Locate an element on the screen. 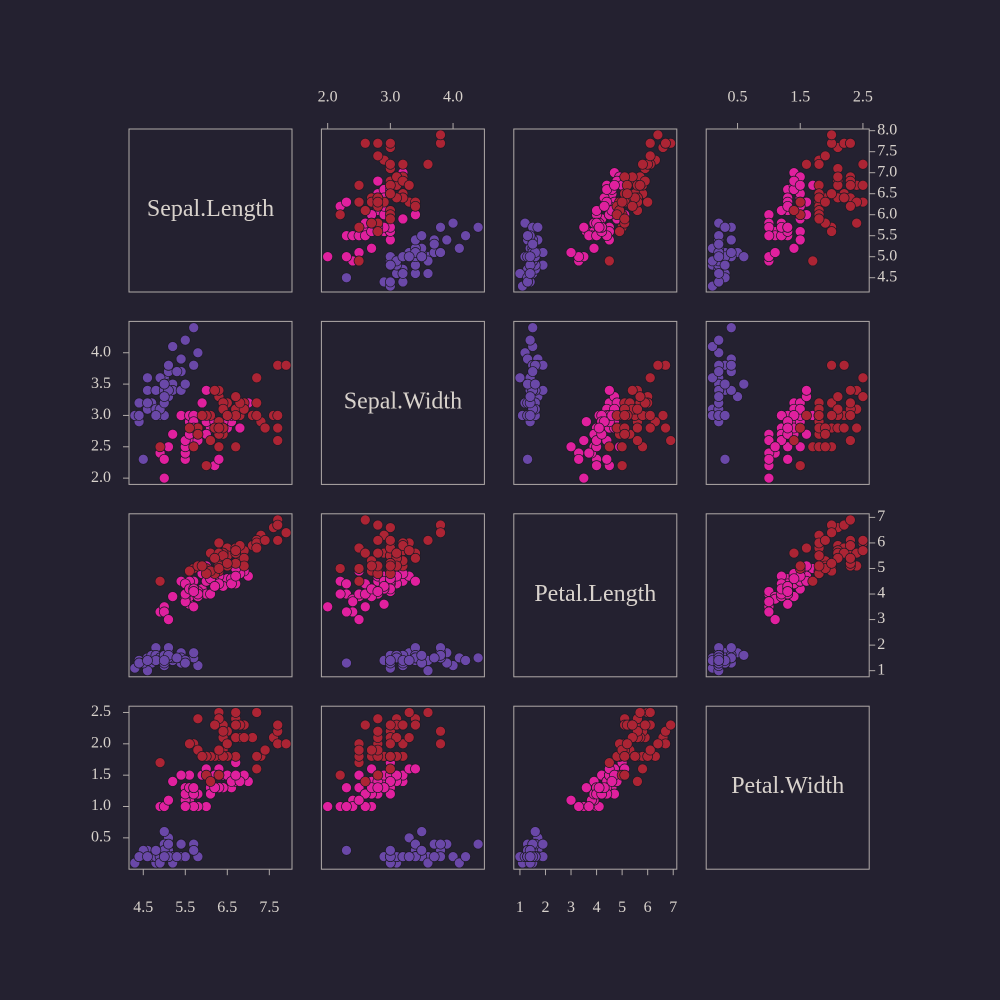  y-tick-label: 6.5 is located at coordinates (887, 192).